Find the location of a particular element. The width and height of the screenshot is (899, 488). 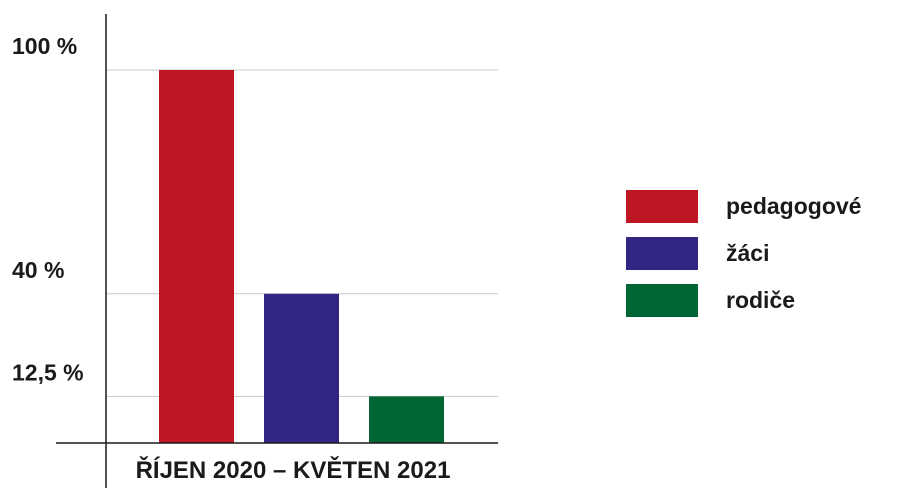

y-tick-label: 12,5 % is located at coordinates (48, 372).